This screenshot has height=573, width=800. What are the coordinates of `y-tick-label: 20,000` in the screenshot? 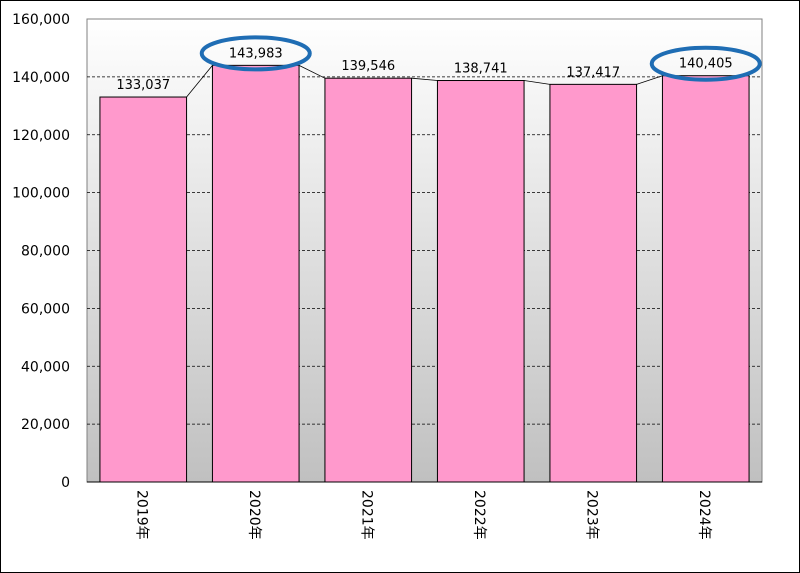 It's located at (45, 425).